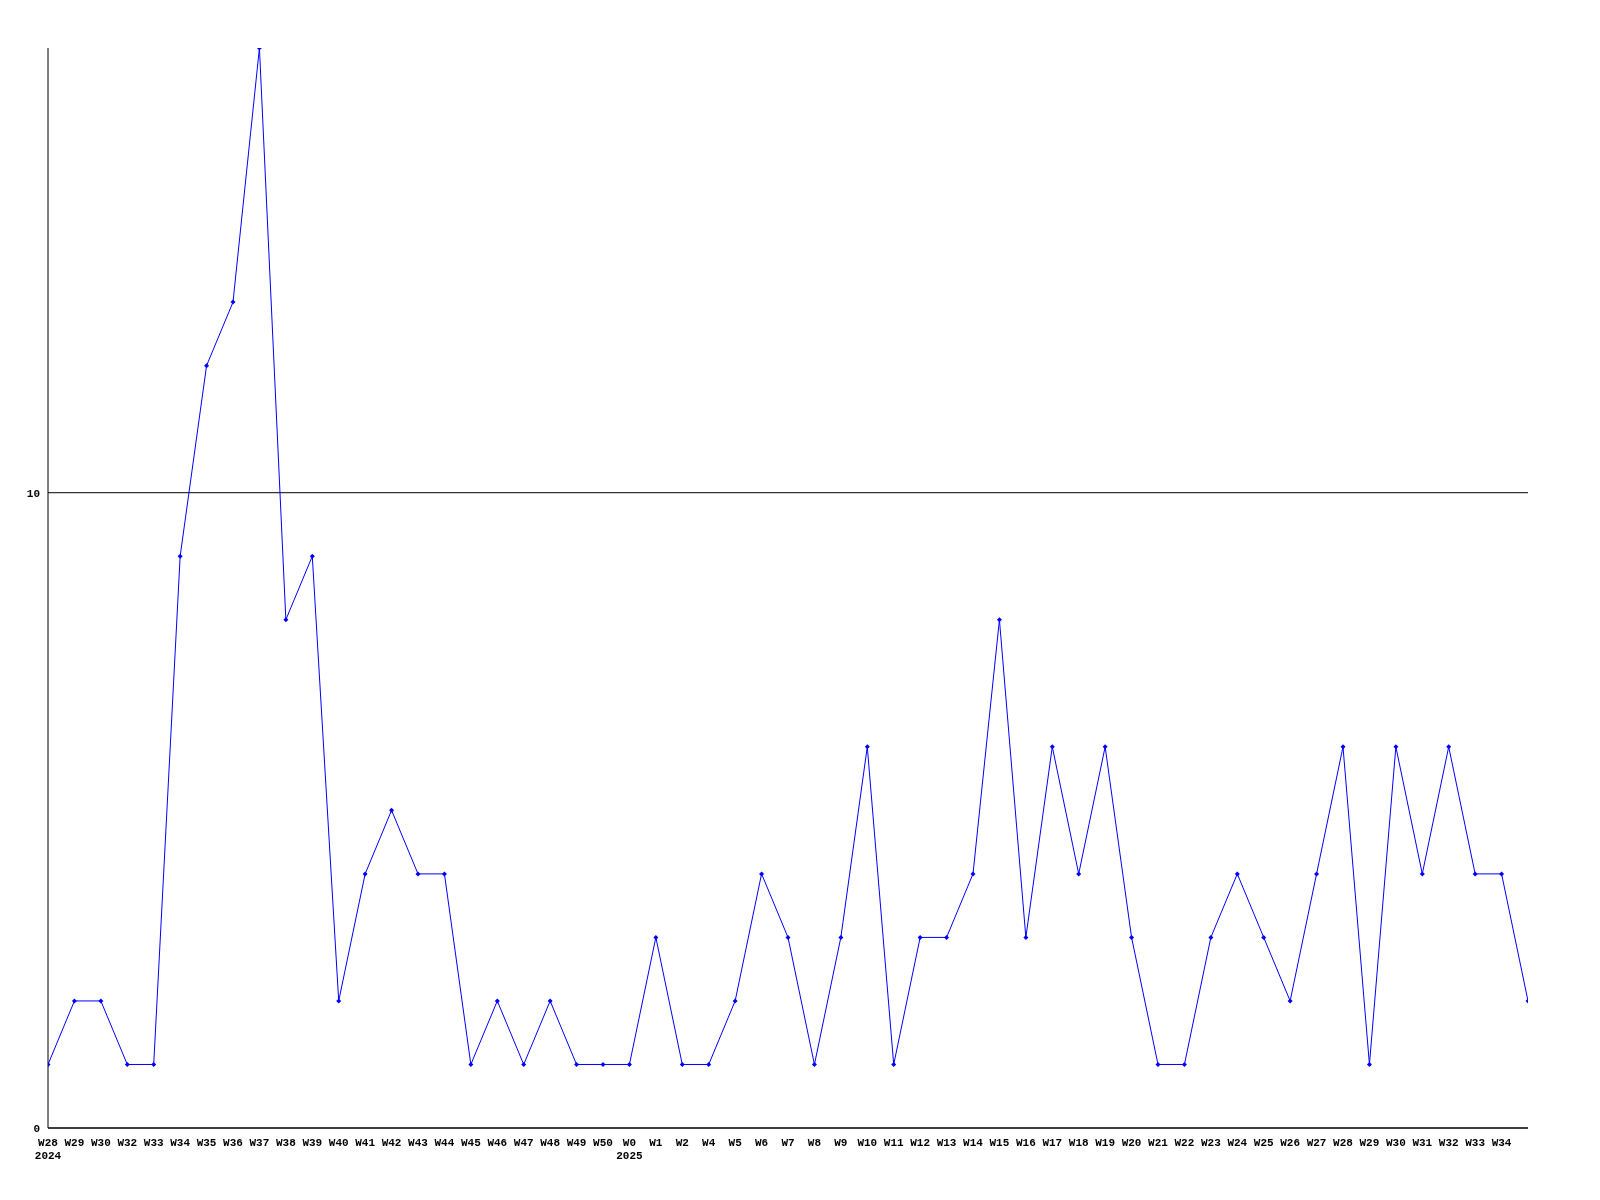 This screenshot has width=1600, height=1200. What do you see at coordinates (206, 1143) in the screenshot?
I see `x-tick-label: W35` at bounding box center [206, 1143].